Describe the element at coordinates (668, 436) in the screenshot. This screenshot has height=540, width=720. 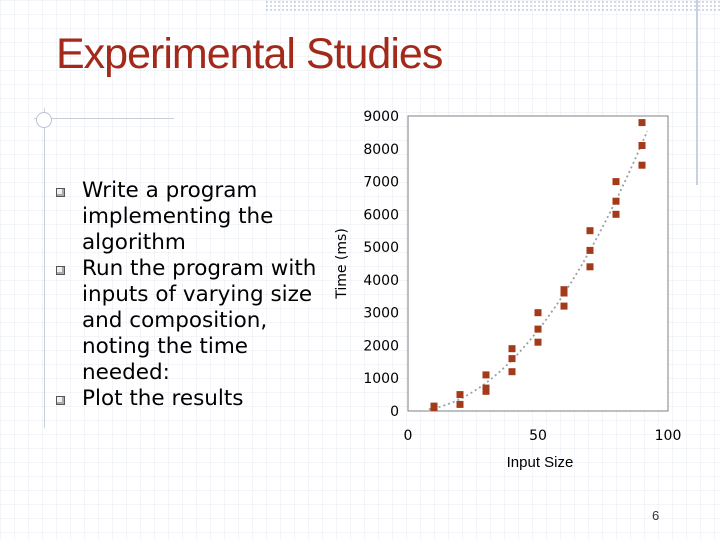
I see `x-tick-label: 100` at that location.